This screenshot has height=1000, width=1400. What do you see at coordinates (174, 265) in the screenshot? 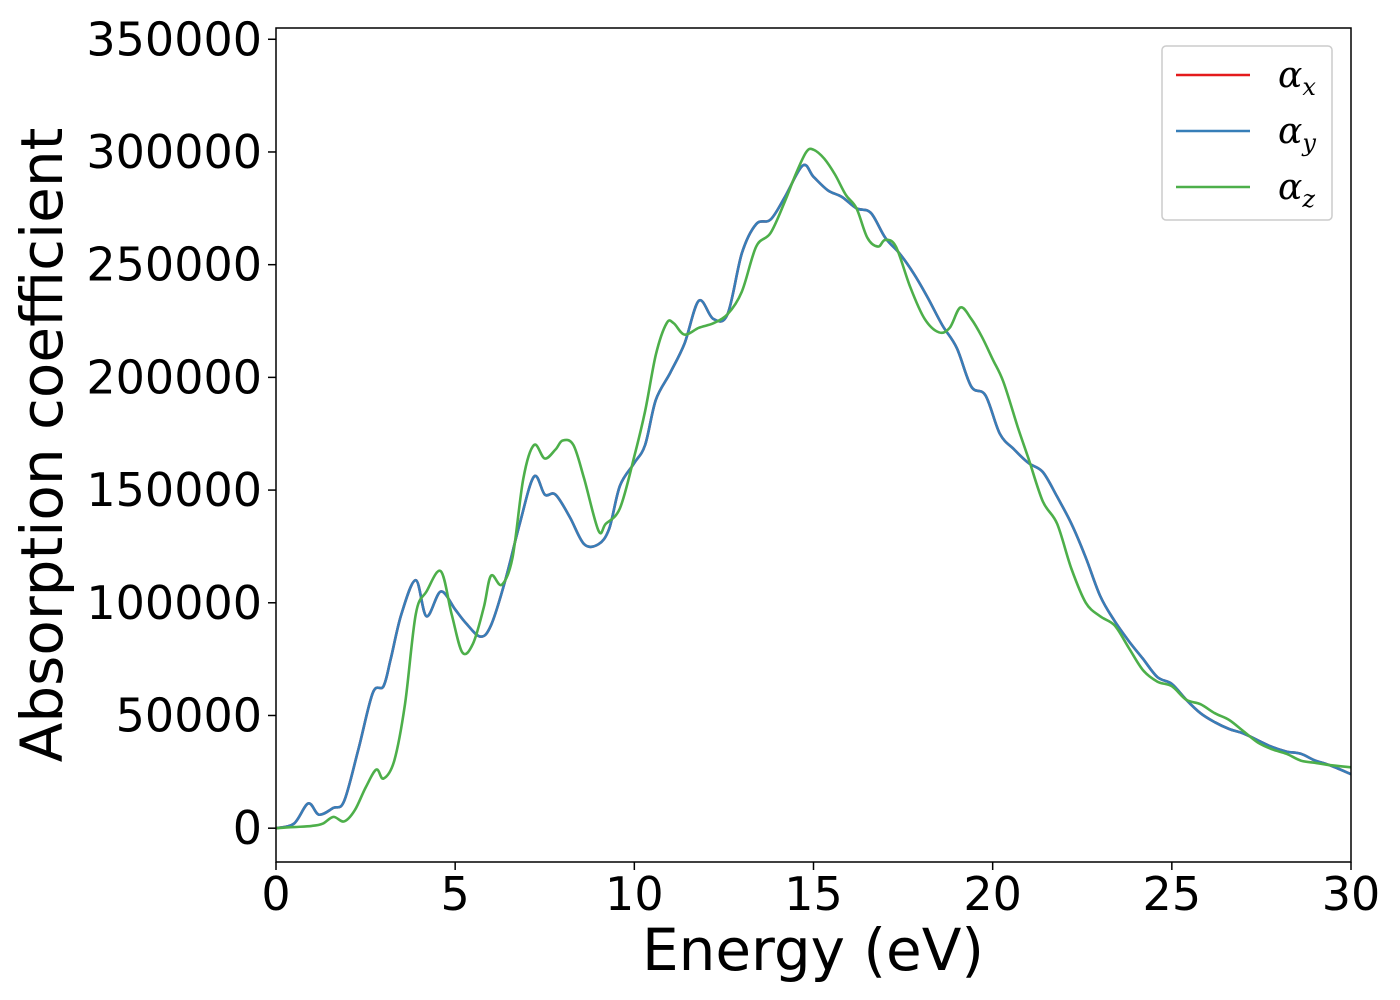
I see `y-tick-label: 250000` at bounding box center [174, 265].